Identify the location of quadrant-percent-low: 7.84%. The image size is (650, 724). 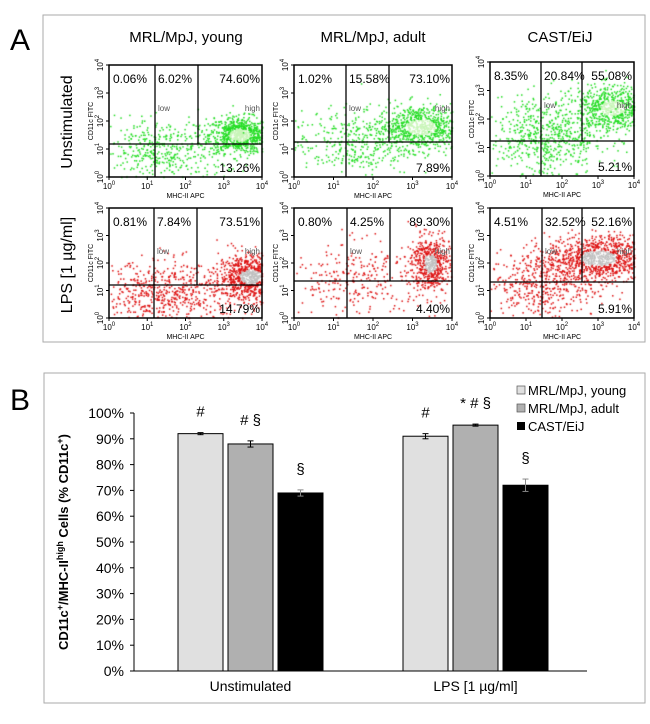
(174, 222).